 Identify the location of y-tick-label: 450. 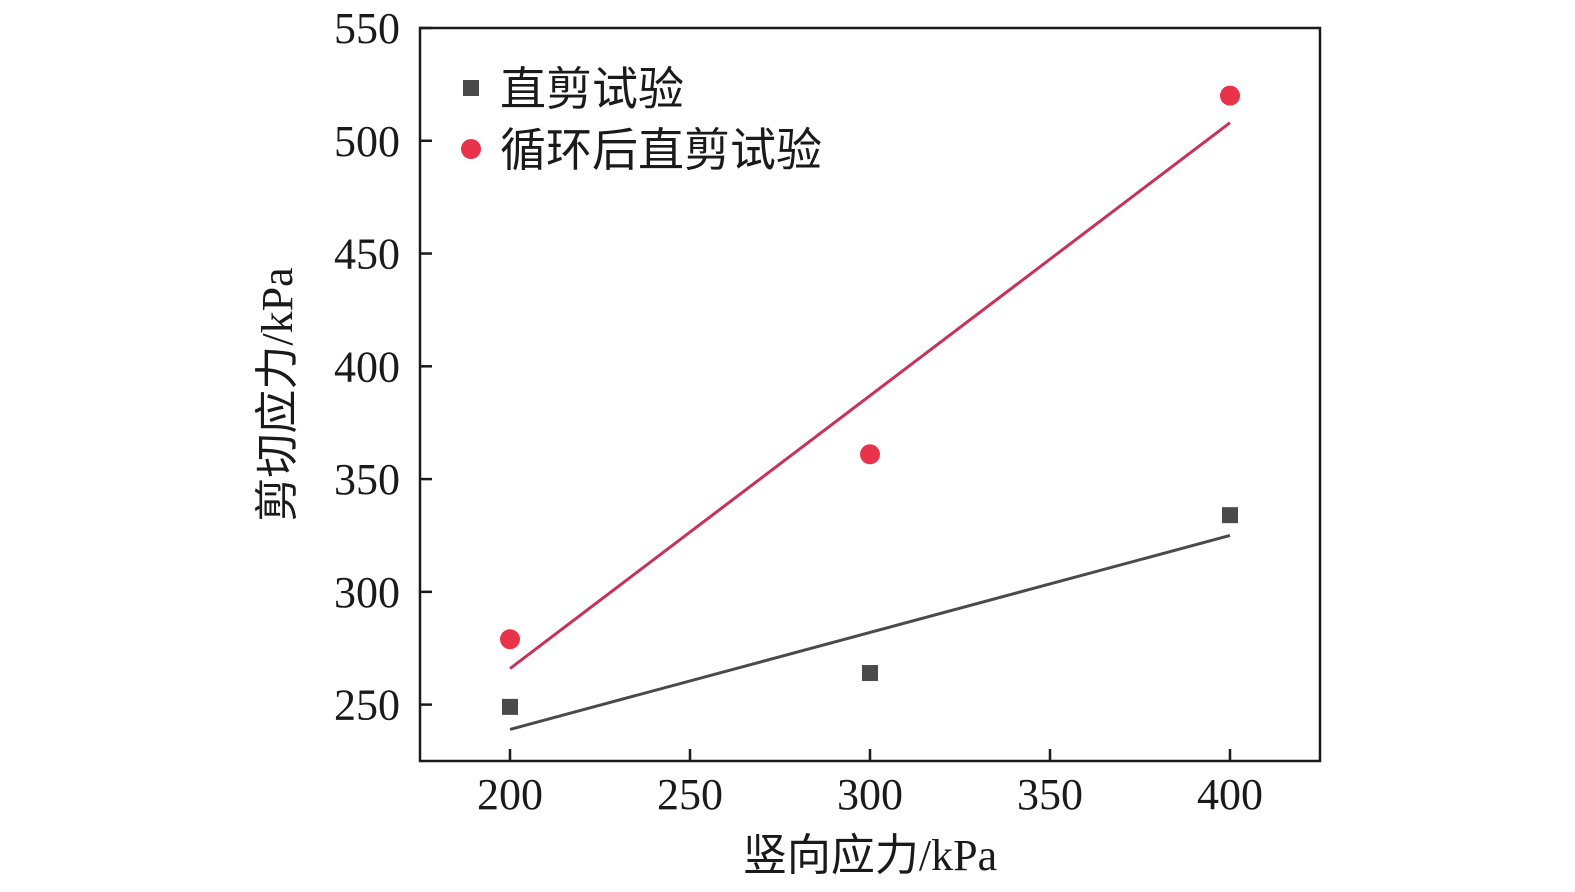
(367, 254).